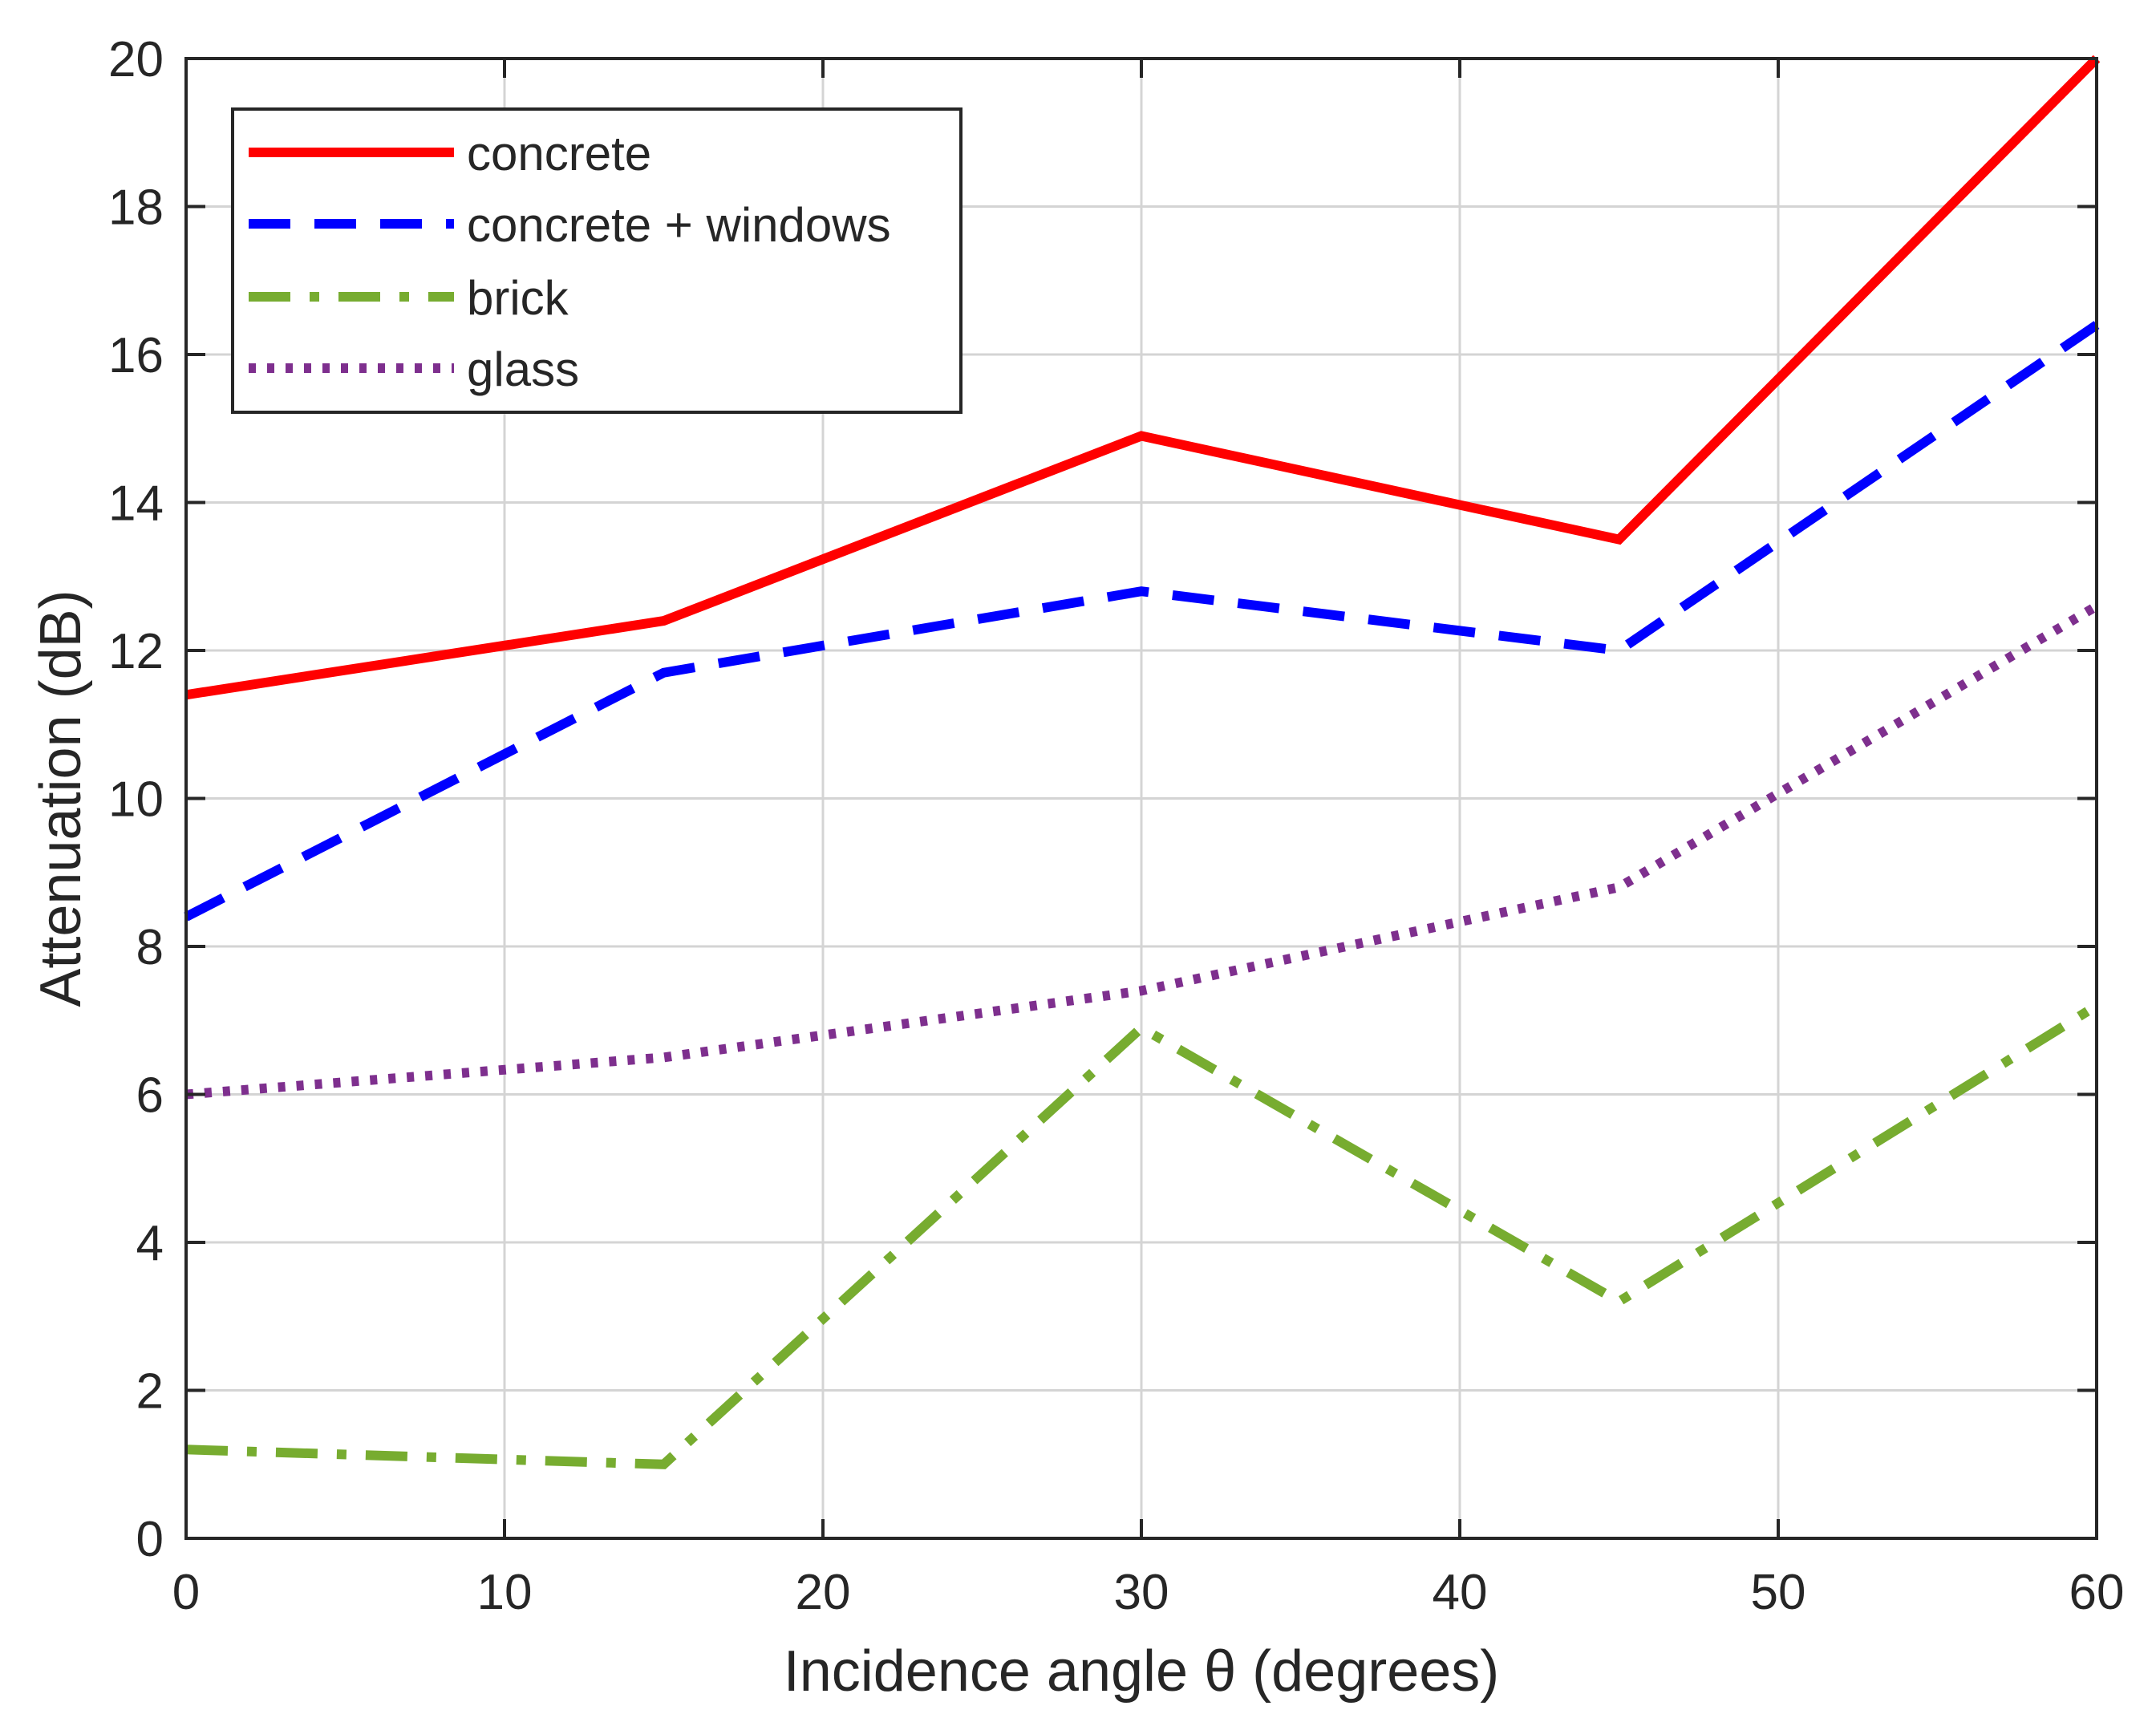  I want to click on y-tick-label: 14, so click(136, 504).